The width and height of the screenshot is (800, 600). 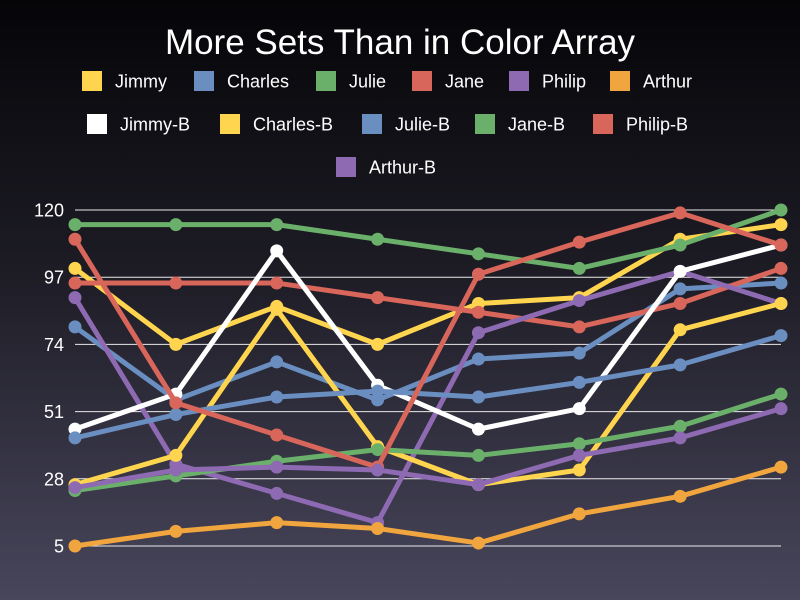 I want to click on legend-item: Arthur, so click(x=651, y=81).